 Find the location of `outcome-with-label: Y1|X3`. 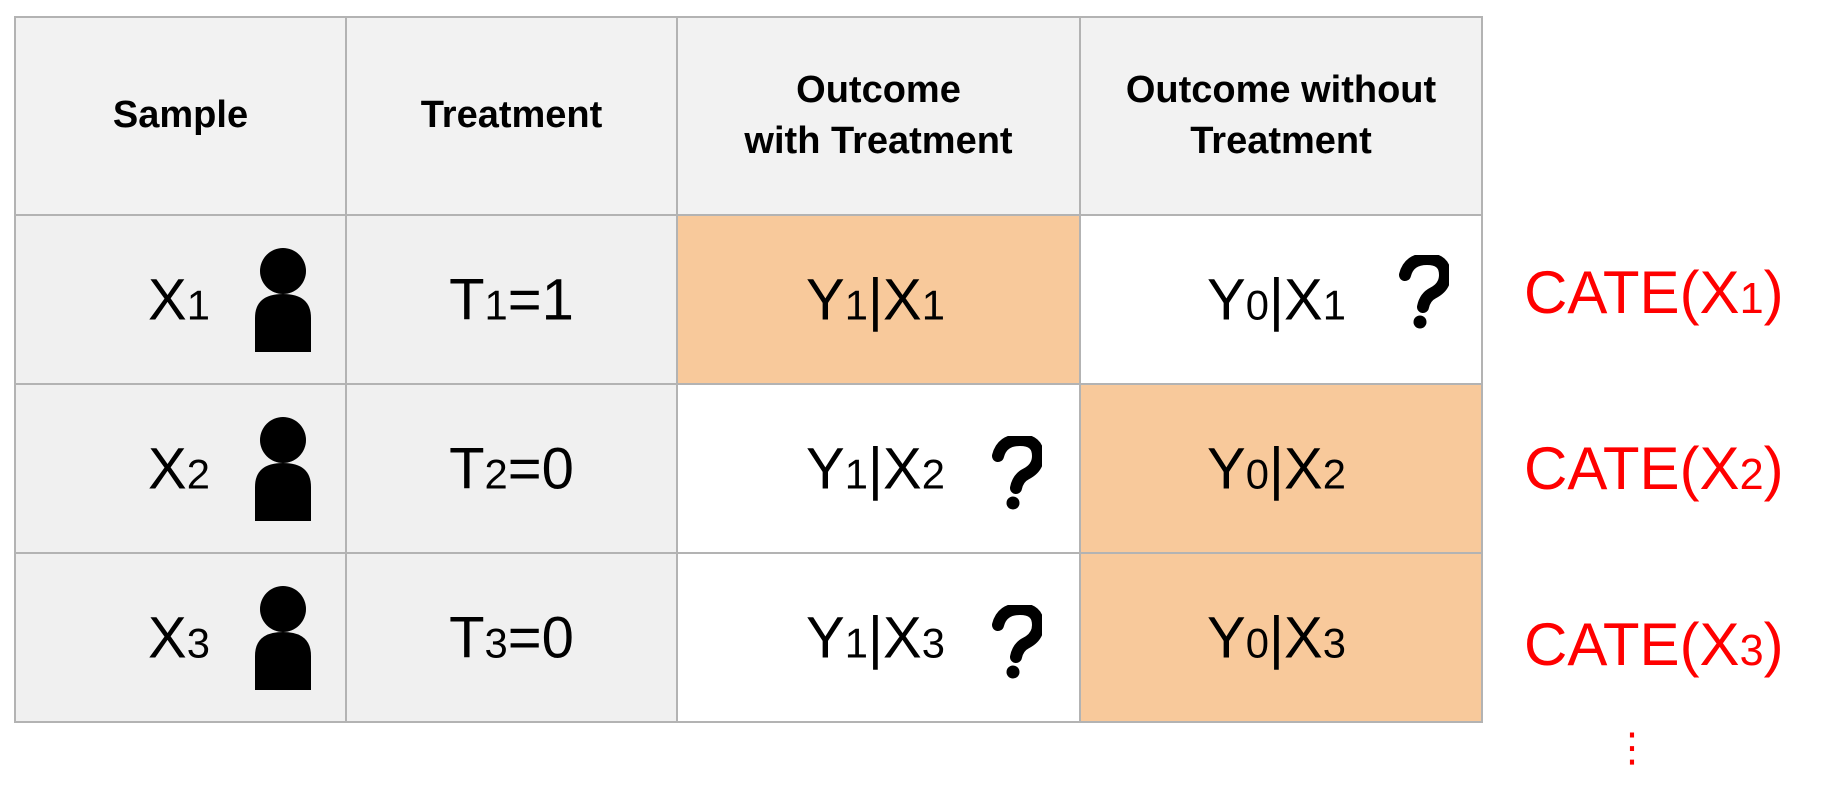

outcome-with-label: Y1|X3 is located at coordinates (875, 637).